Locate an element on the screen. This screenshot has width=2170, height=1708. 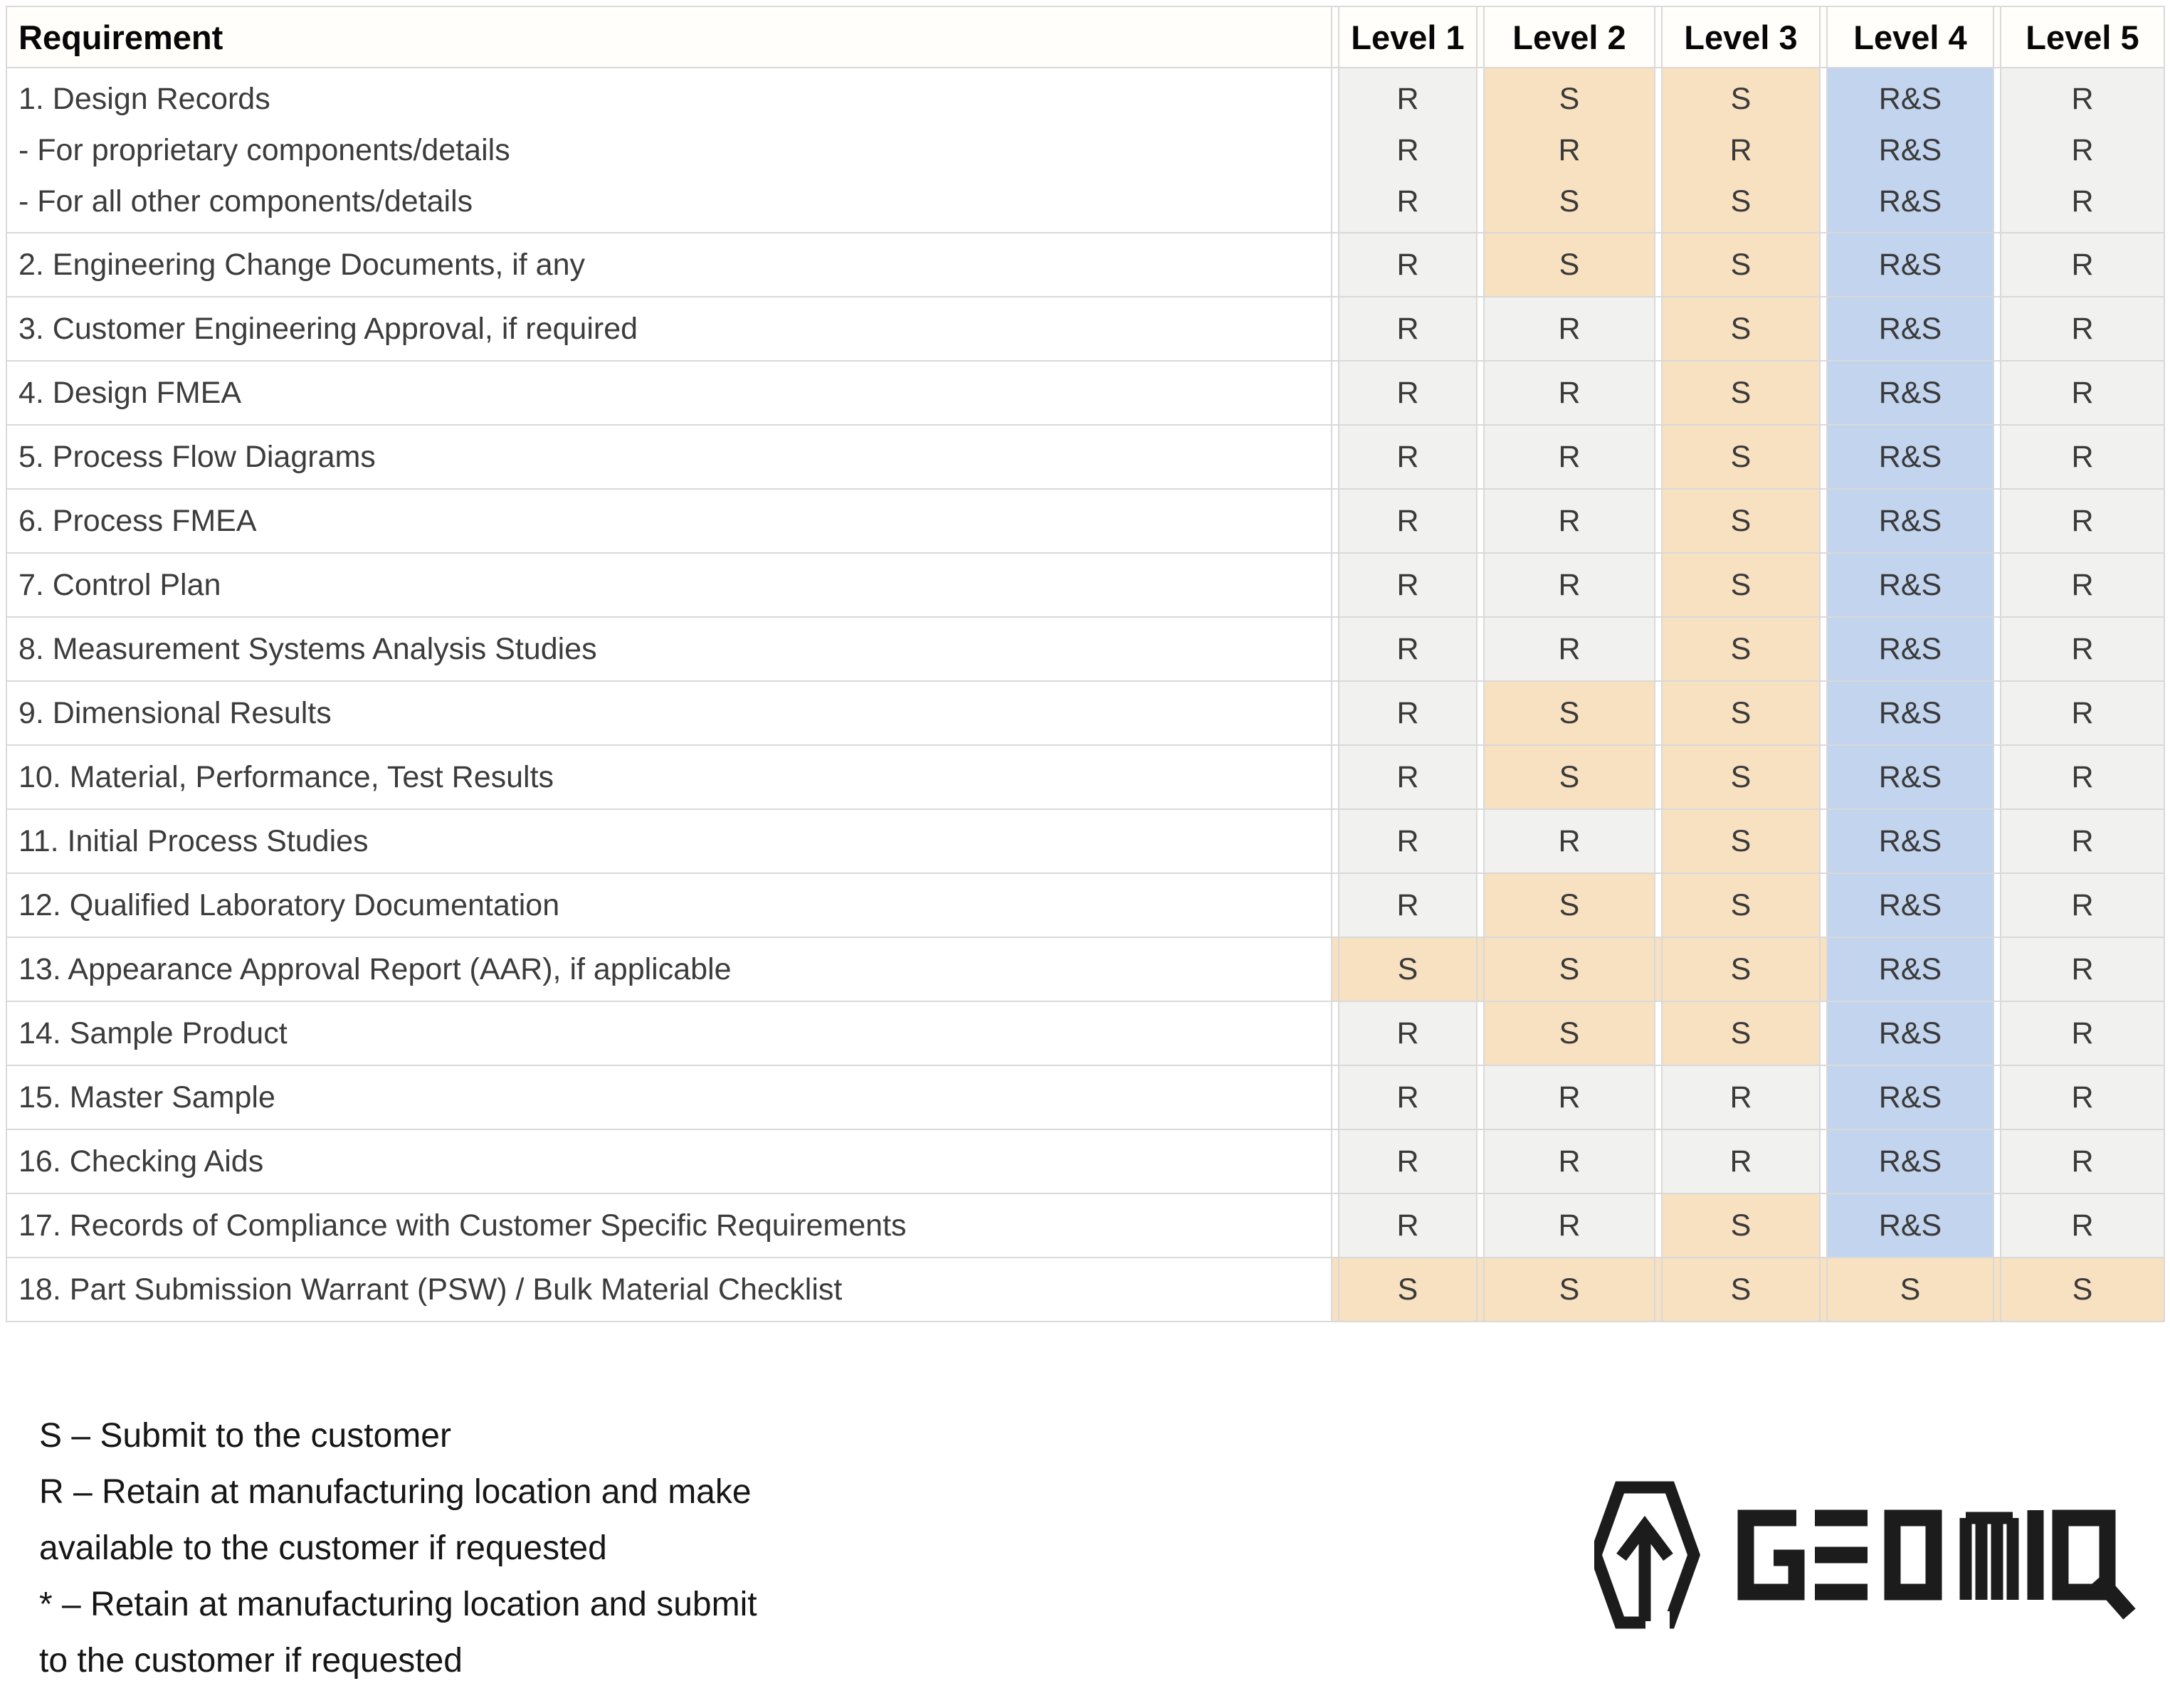
geomiq-wordmark is located at coordinates (1936, 1564).